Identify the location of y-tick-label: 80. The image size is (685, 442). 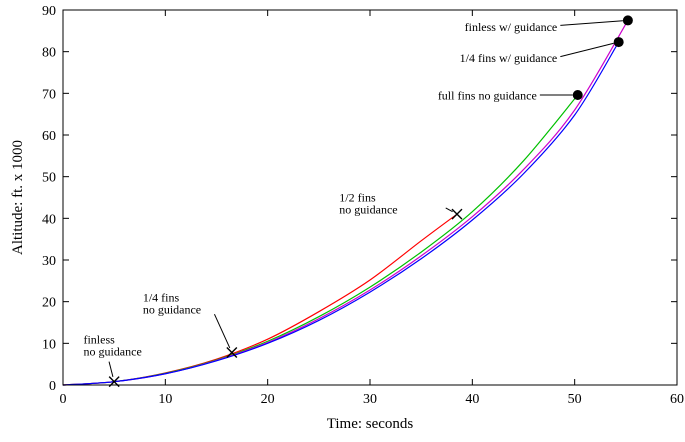
(49, 53).